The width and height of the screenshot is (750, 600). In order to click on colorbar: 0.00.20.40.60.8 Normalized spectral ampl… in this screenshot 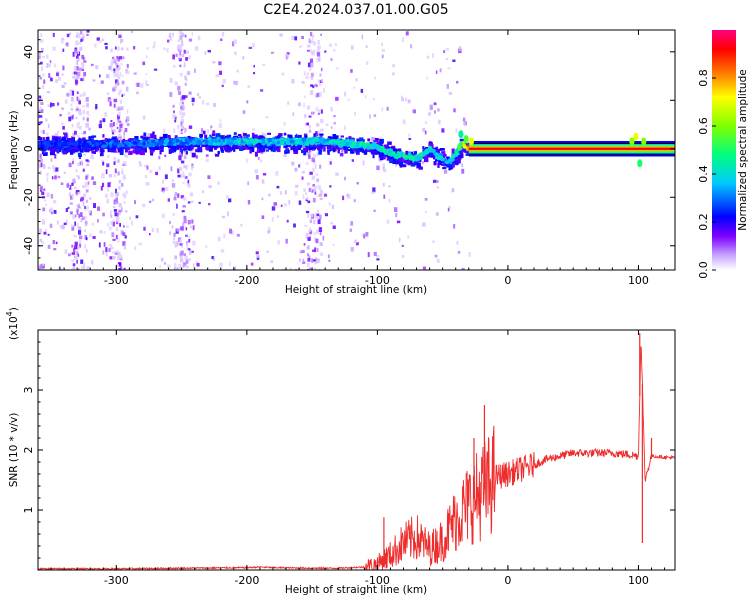, I will do `click(723, 154)`.